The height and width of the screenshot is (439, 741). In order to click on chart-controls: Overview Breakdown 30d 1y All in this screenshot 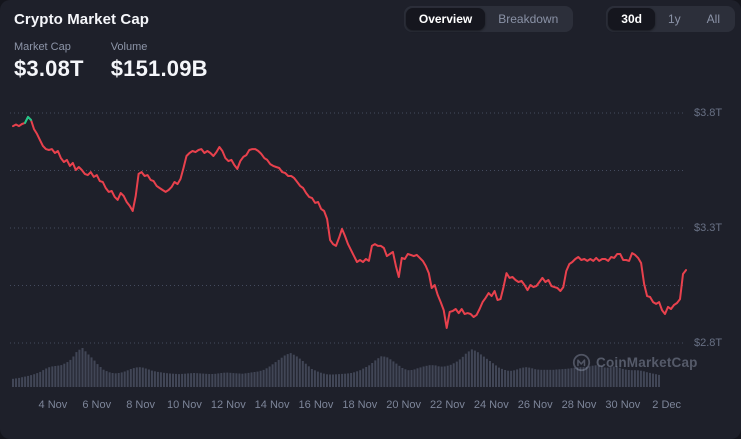, I will do `click(569, 19)`.